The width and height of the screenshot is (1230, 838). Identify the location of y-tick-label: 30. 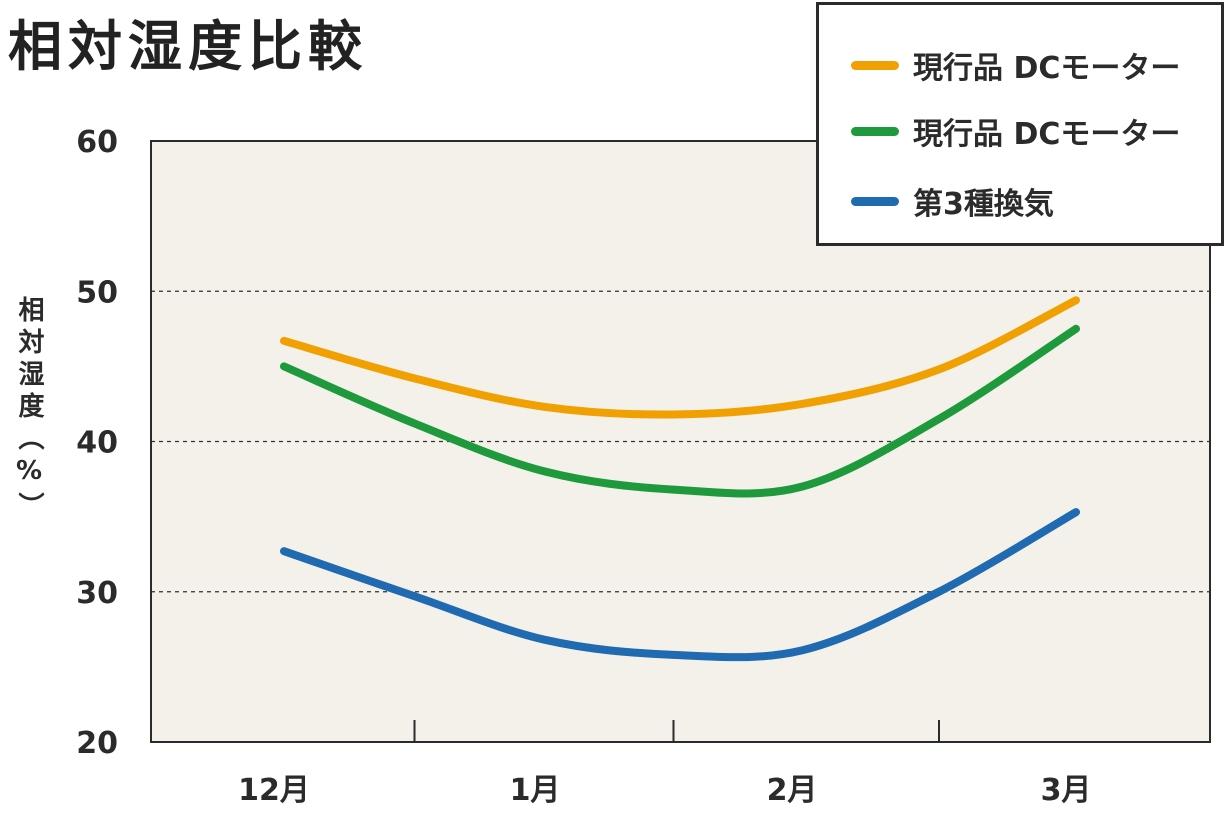
(97, 593).